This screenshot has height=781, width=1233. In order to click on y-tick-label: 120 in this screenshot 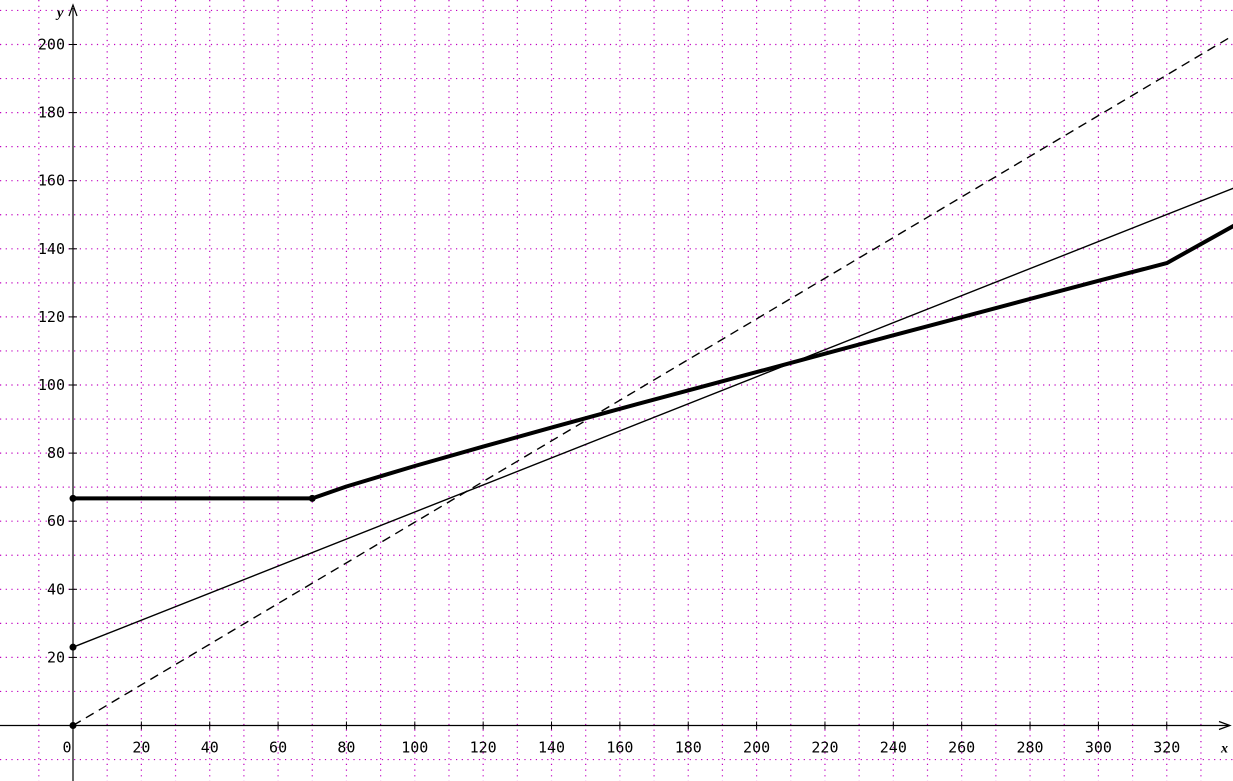, I will do `click(51, 317)`.